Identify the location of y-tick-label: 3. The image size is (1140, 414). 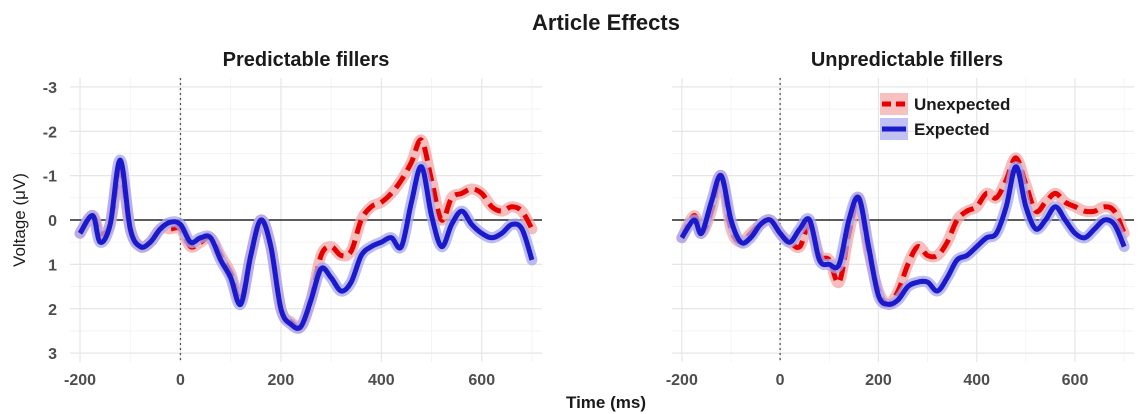
(52, 354).